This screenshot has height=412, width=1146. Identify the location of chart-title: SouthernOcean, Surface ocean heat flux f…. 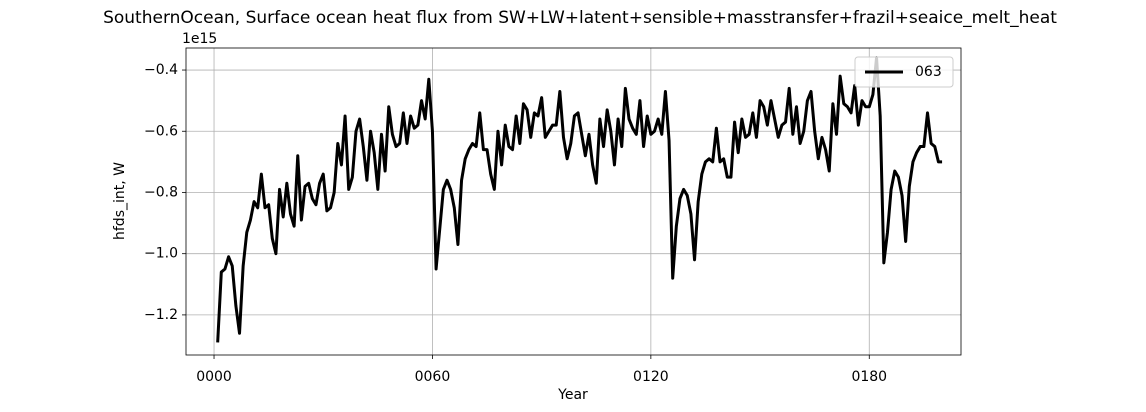
(580, 18).